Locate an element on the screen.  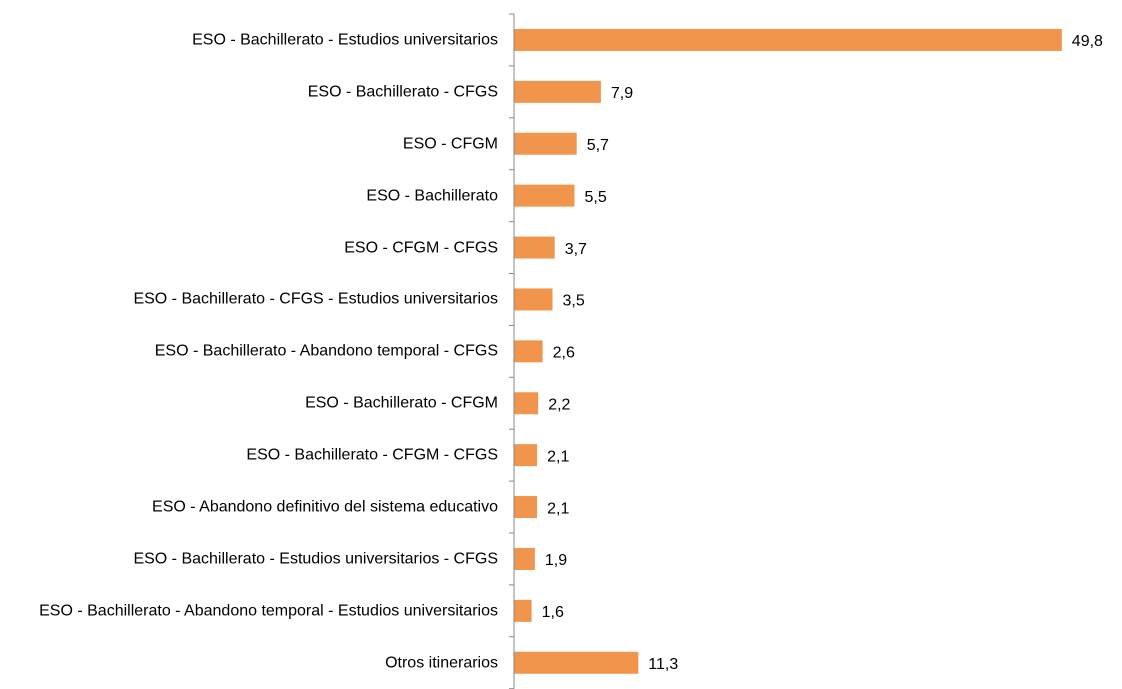
category-label: ESO - Bachillerato - CFGS is located at coordinates (402, 92).